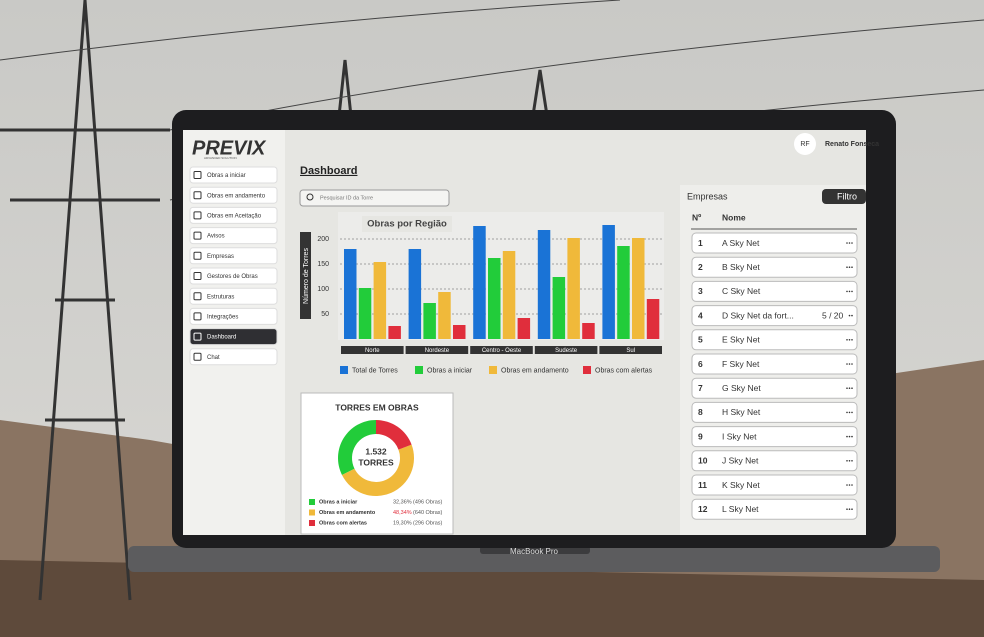  What do you see at coordinates (220, 297) in the screenshot?
I see `nav-label: Estruturas` at bounding box center [220, 297].